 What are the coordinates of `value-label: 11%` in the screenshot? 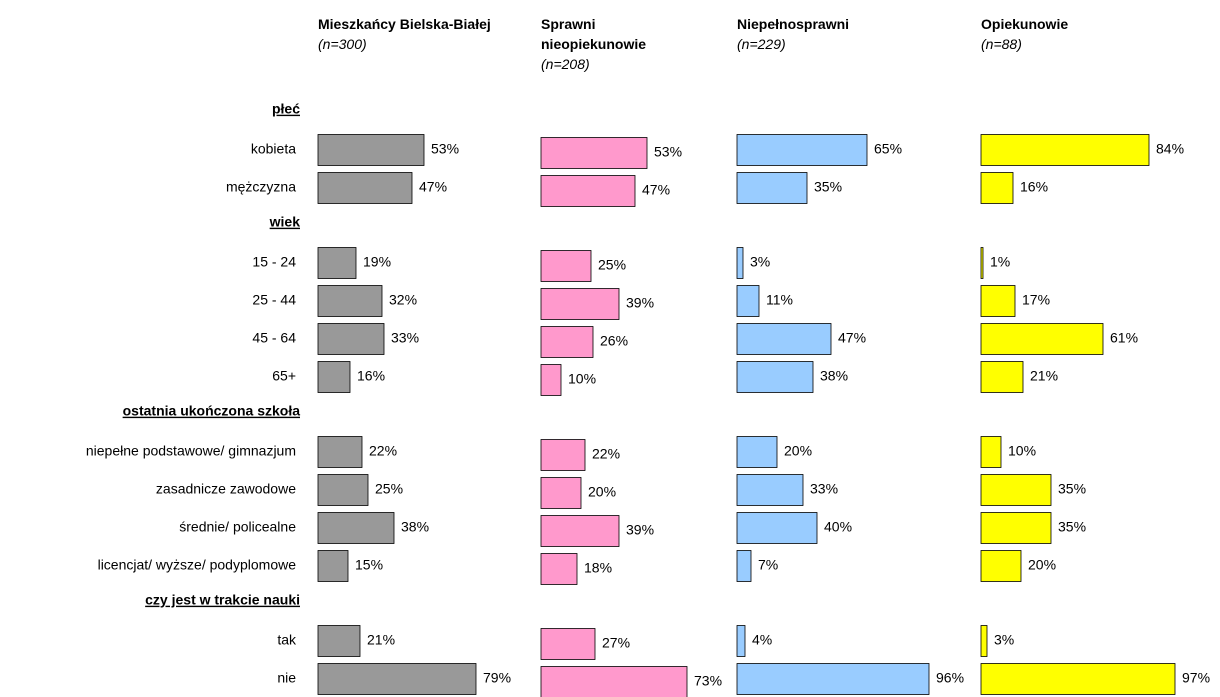 It's located at (779, 300).